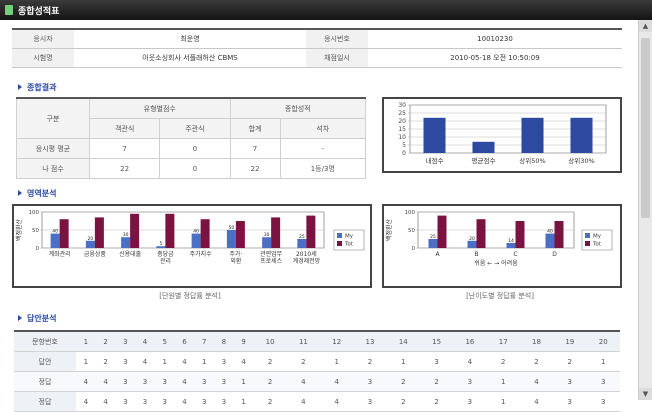 The width and height of the screenshot is (652, 412). I want to click on x-tick-label: 내점수, so click(435, 160).